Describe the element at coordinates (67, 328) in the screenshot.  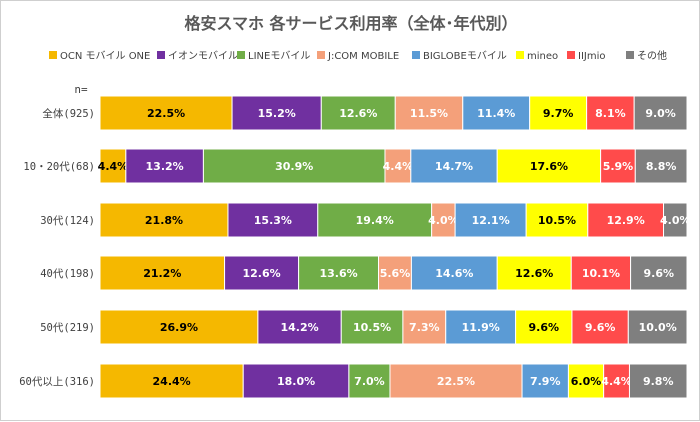
I see `category-label: 50代(219)` at that location.